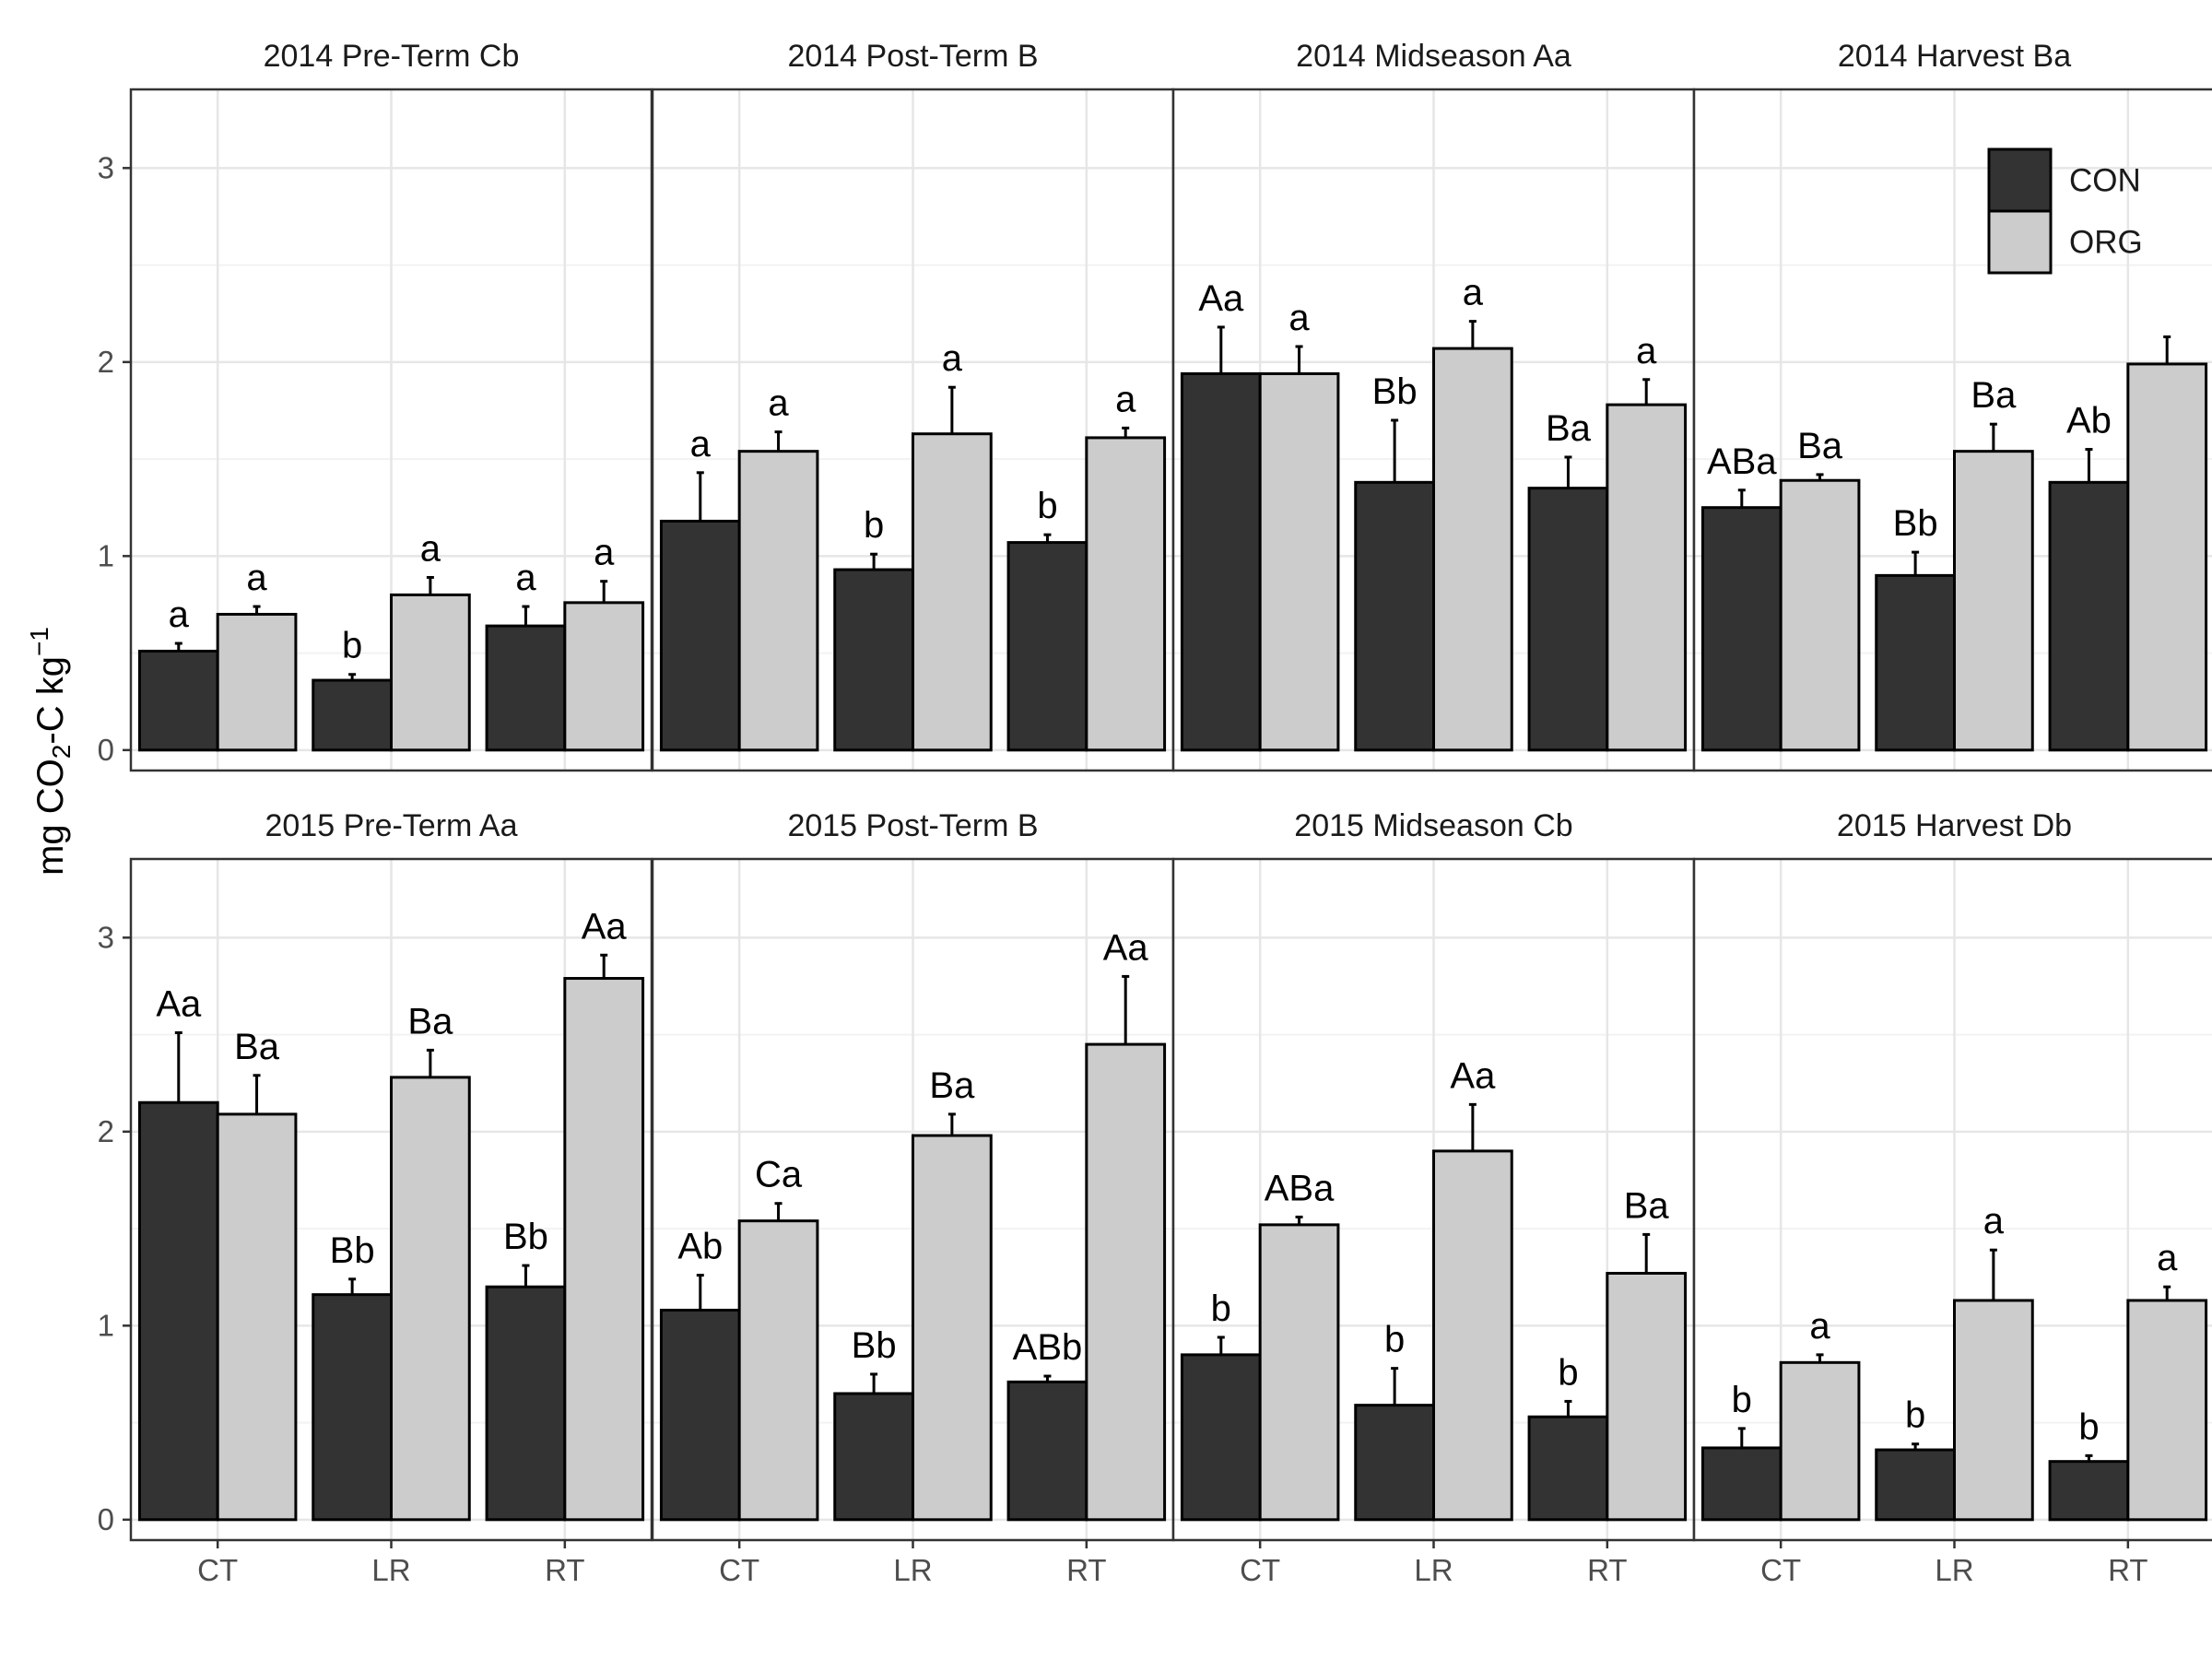 The width and height of the screenshot is (2212, 1659). What do you see at coordinates (913, 405) in the screenshot?
I see `panel-2: 2014 Post-Term B a b b a a a` at bounding box center [913, 405].